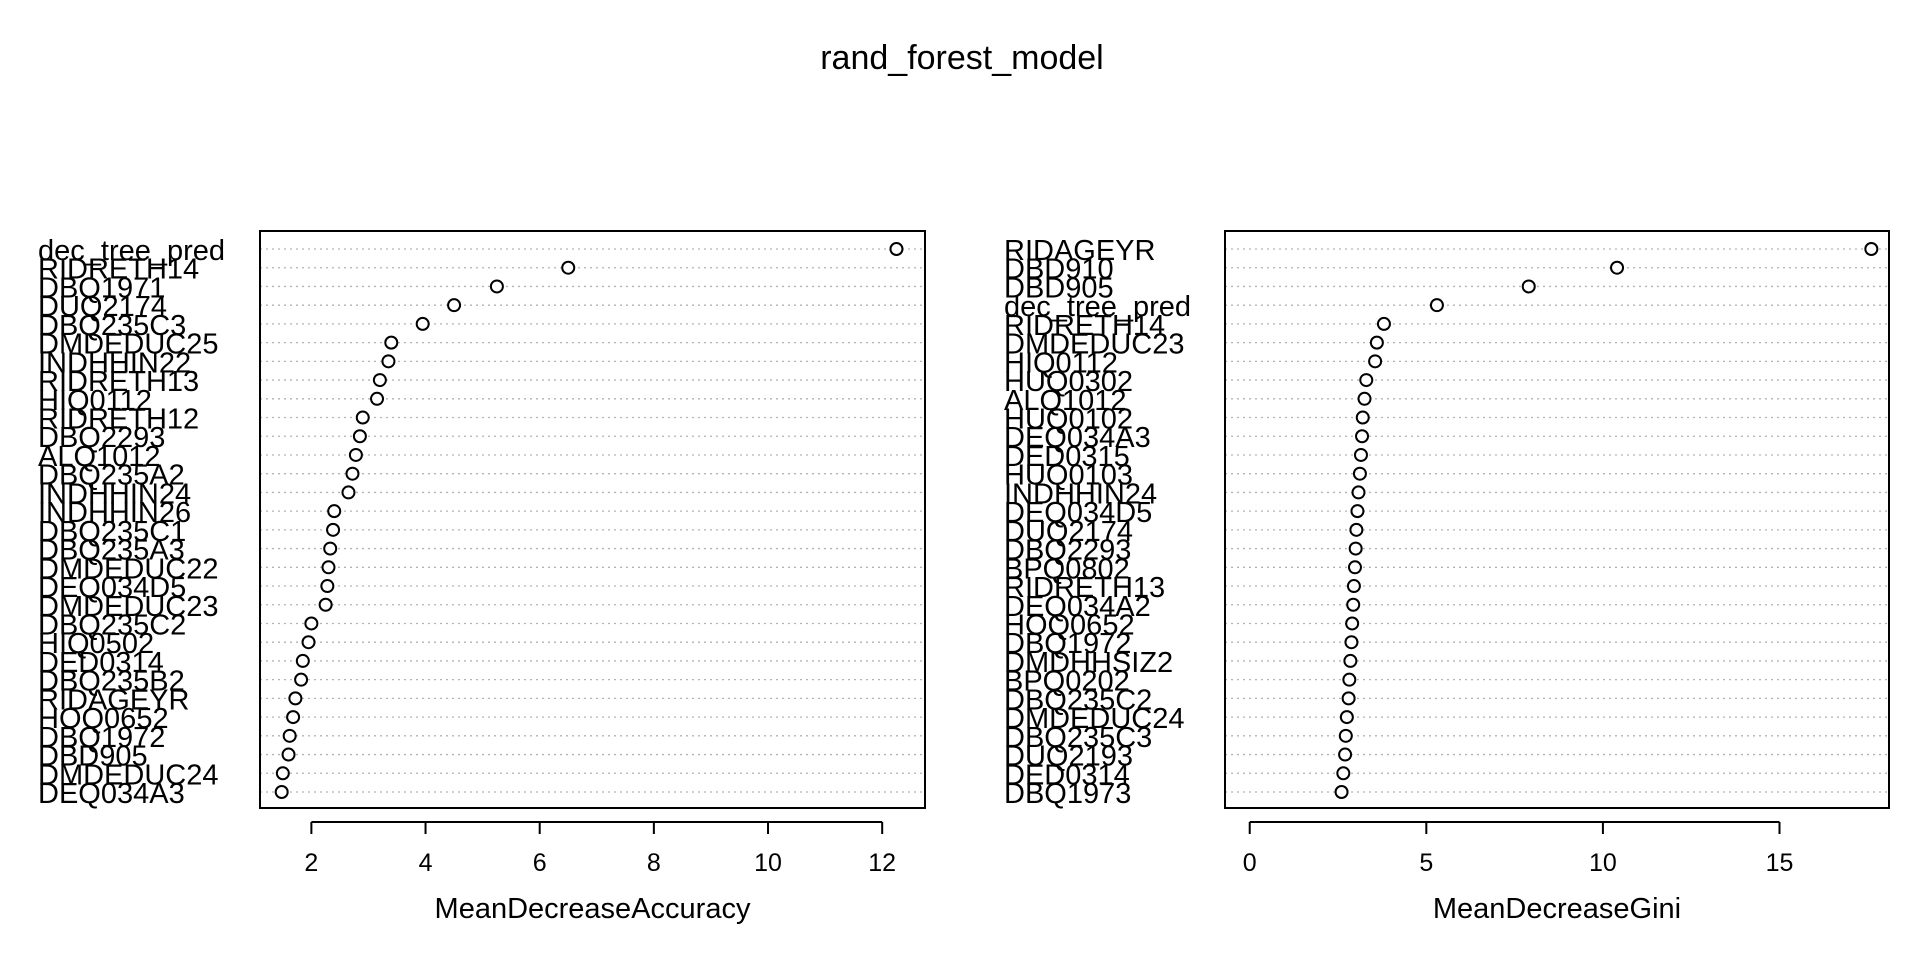  What do you see at coordinates (1780, 863) in the screenshot?
I see `x-tick-label: 15` at bounding box center [1780, 863].